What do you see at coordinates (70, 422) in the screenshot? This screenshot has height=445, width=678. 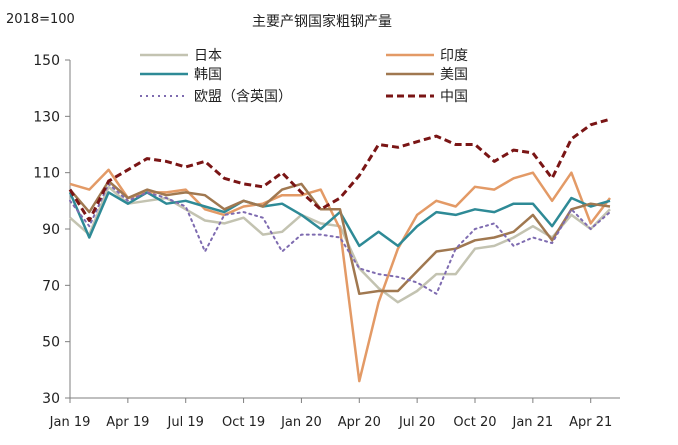 I see `x-tick-label: Jan 19` at bounding box center [70, 422].